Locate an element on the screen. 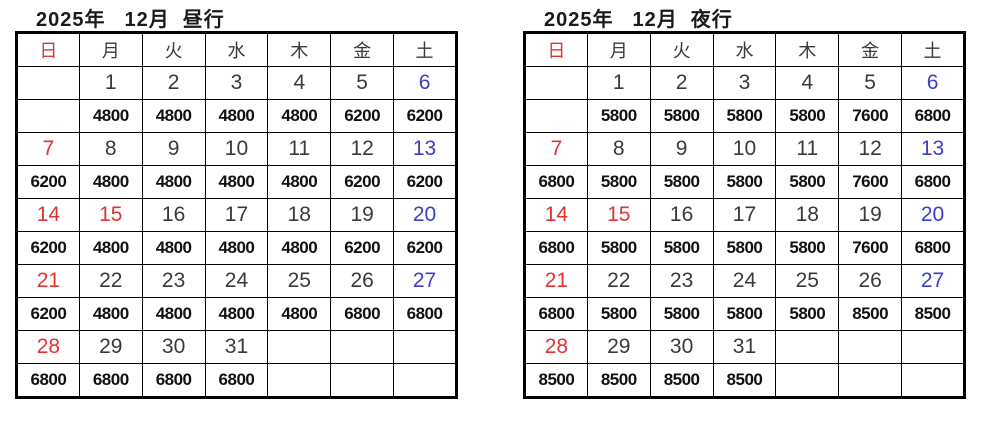  weekday-header-cell: 水 is located at coordinates (236, 49).